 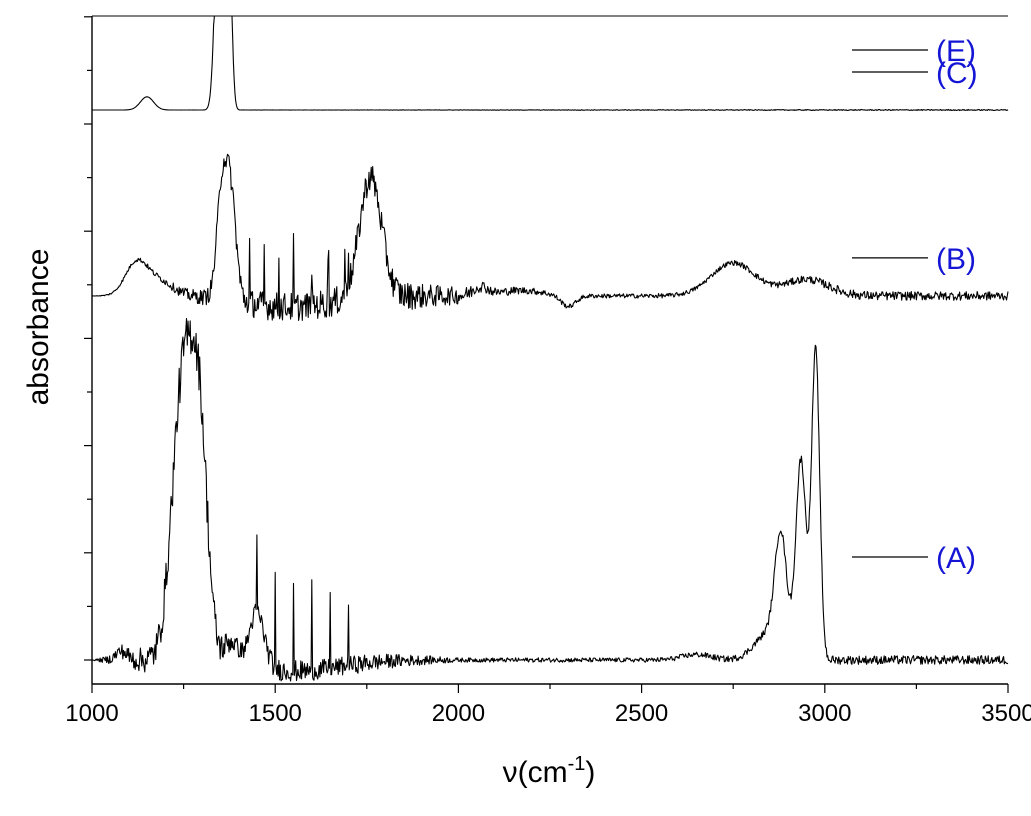 What do you see at coordinates (91, 713) in the screenshot?
I see `x-tick-label: 1000` at bounding box center [91, 713].